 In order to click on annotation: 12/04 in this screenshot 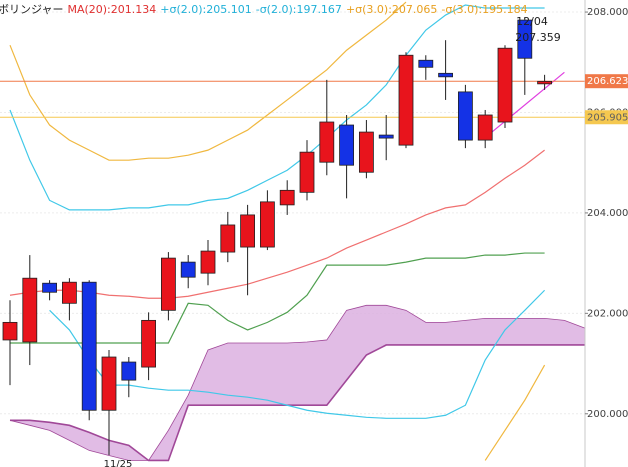, I will do `click(532, 21)`.